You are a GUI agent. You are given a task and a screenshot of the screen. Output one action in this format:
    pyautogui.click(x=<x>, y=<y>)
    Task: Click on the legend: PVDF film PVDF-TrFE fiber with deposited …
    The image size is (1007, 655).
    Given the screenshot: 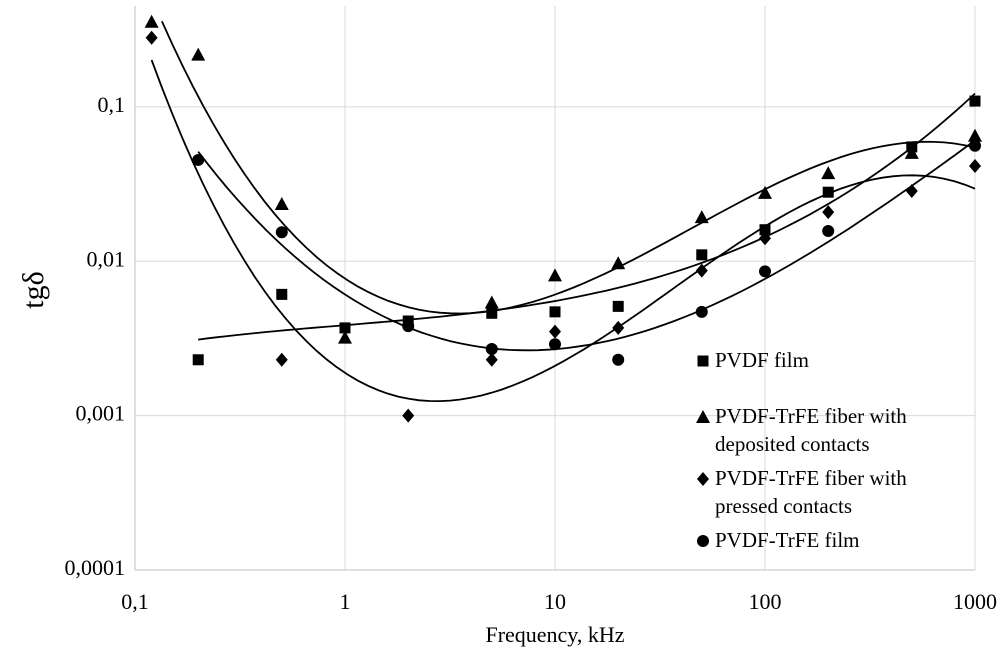 What is the action you would take?
    pyautogui.click(x=830, y=453)
    